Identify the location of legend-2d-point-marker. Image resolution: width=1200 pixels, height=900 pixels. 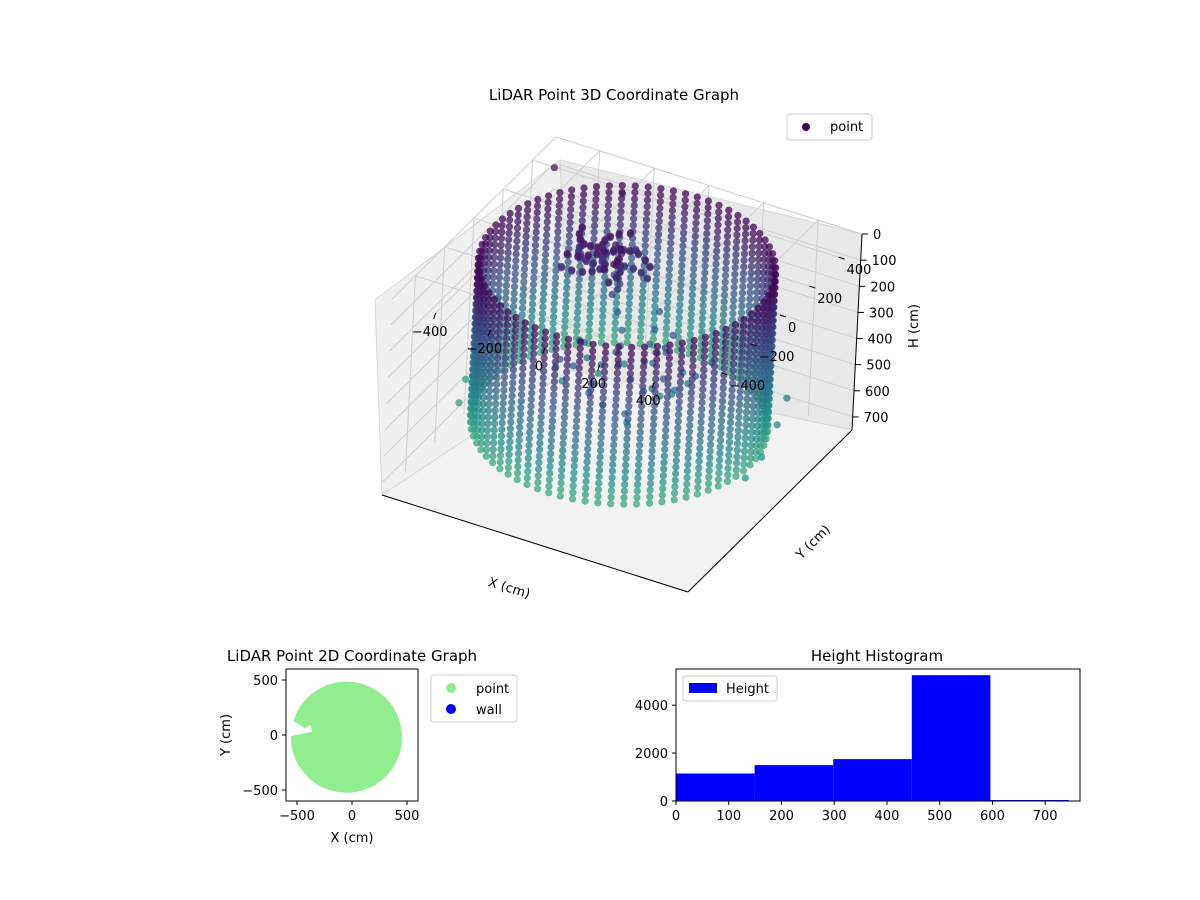
(451, 688).